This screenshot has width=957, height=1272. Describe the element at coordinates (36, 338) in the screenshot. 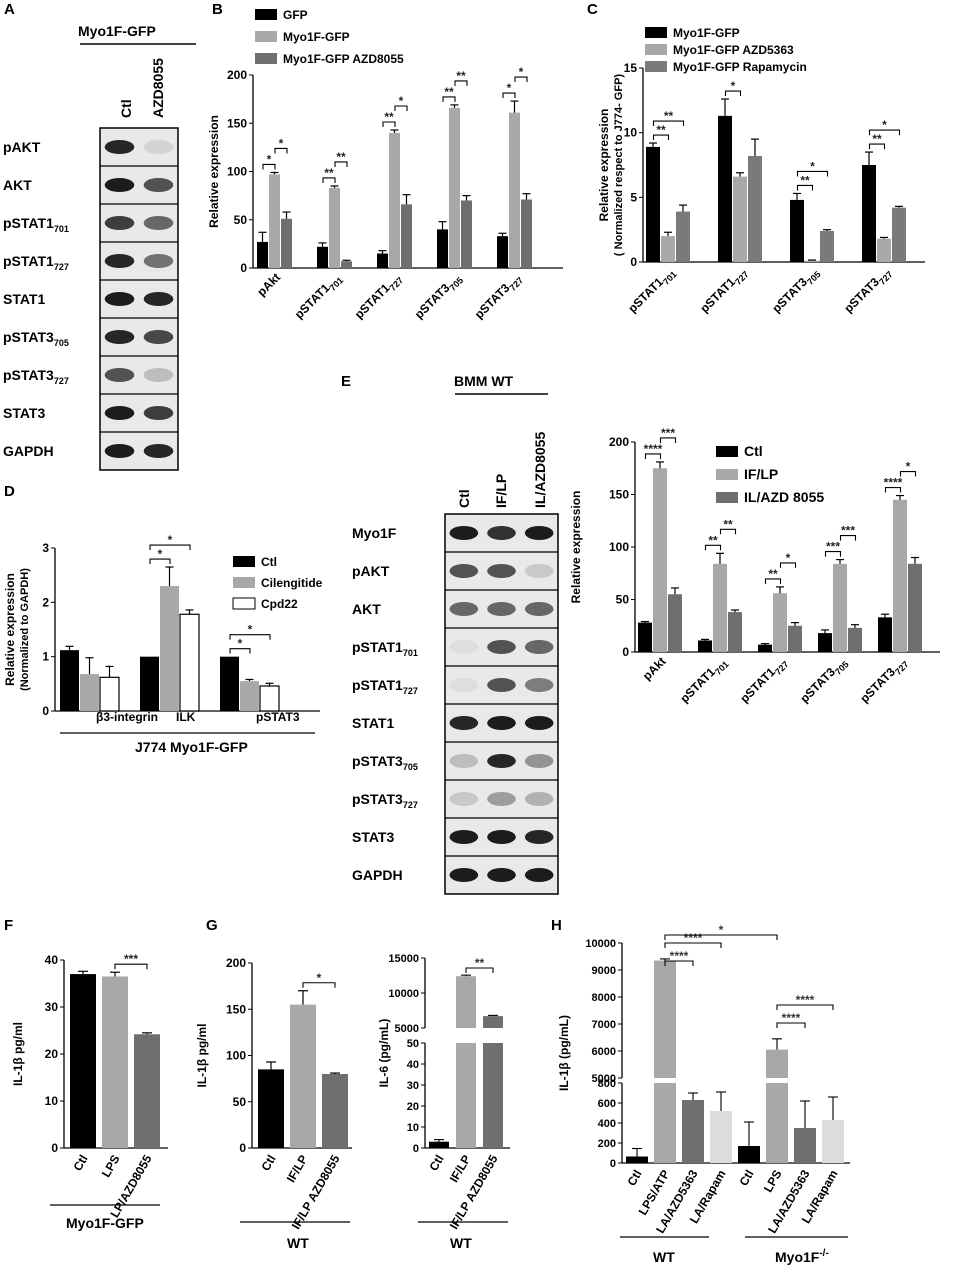

I see `blot-a-row-label: pSTAT3705` at that location.